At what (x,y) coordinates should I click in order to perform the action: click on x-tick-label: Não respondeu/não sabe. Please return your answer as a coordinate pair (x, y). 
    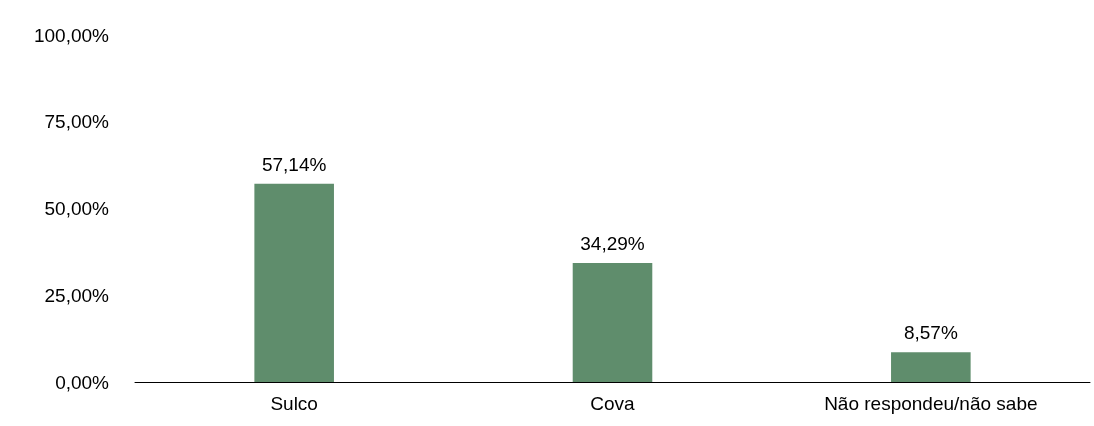
    Looking at the image, I should click on (931, 403).